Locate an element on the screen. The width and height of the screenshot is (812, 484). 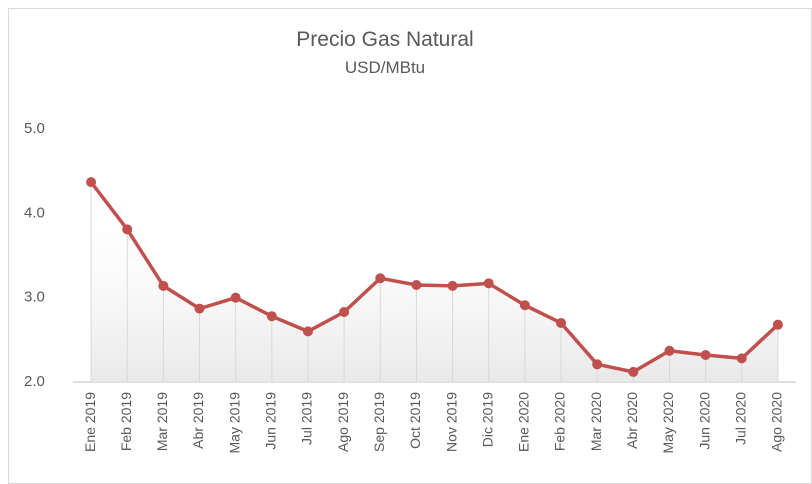
x-tick-label: May 2019 is located at coordinates (234, 423).